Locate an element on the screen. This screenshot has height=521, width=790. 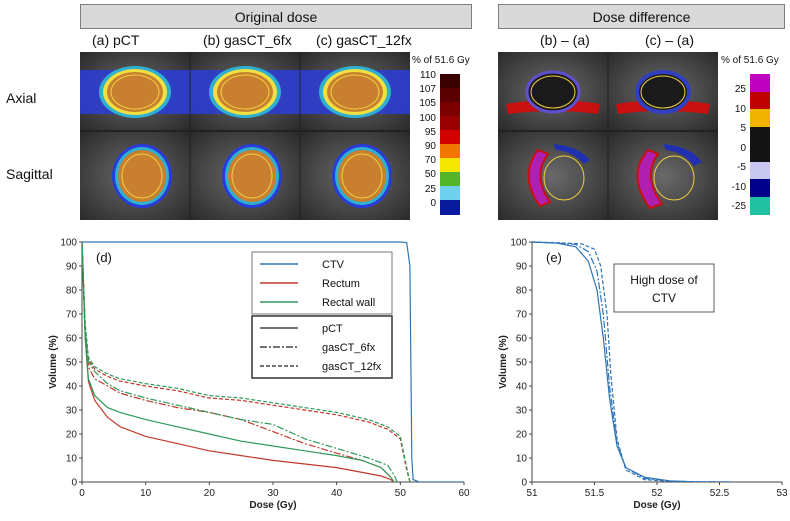
dose-scale-tick-label: 90 is located at coordinates (430, 146).